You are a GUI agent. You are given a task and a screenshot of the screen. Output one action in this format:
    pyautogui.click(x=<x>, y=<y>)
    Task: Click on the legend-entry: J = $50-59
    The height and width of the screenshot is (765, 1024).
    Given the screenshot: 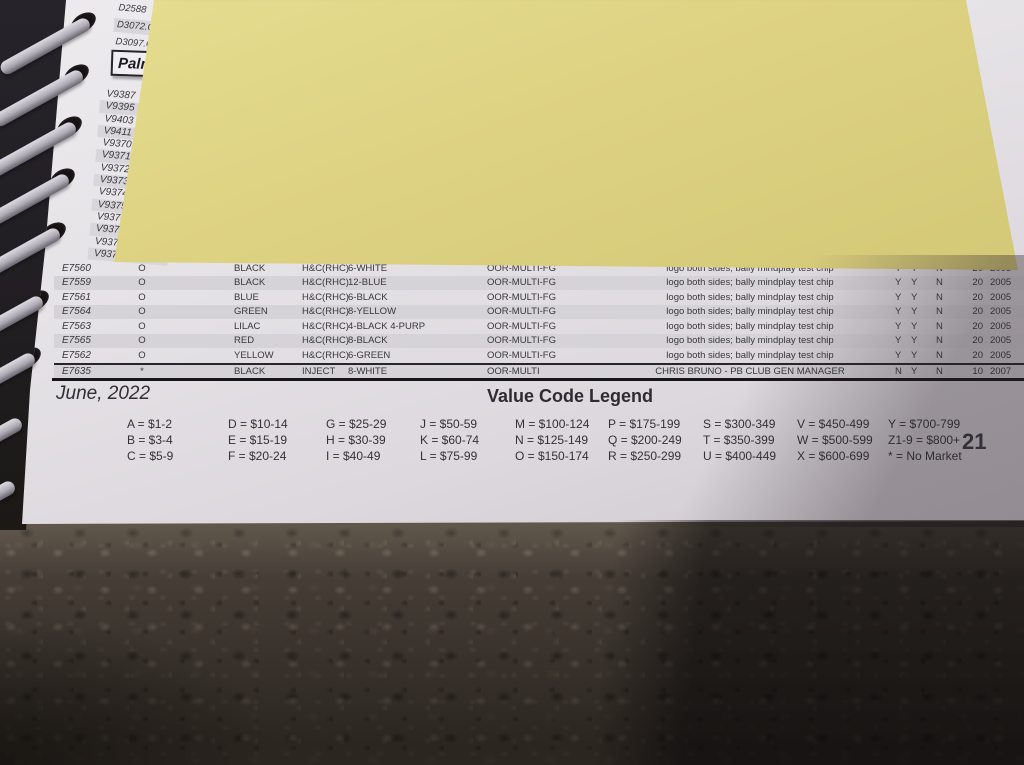 What is the action you would take?
    pyautogui.click(x=449, y=424)
    